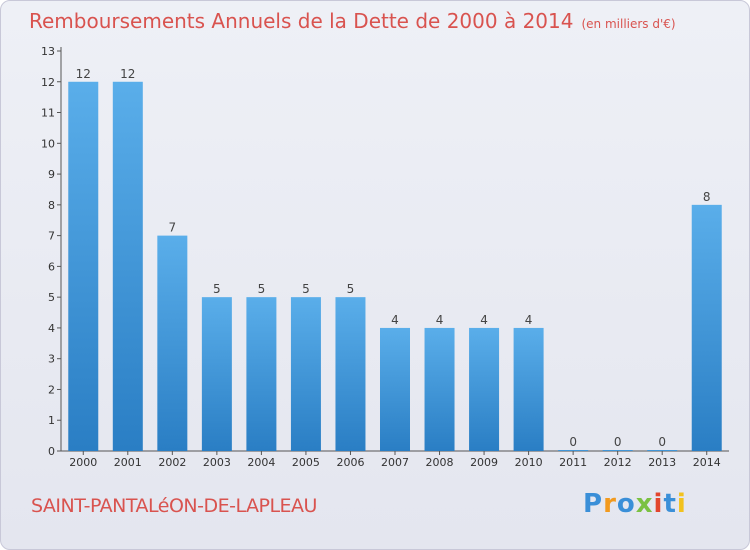 The image size is (750, 550). What do you see at coordinates (350, 462) in the screenshot?
I see `x-tick-label-2006: 2006` at bounding box center [350, 462].